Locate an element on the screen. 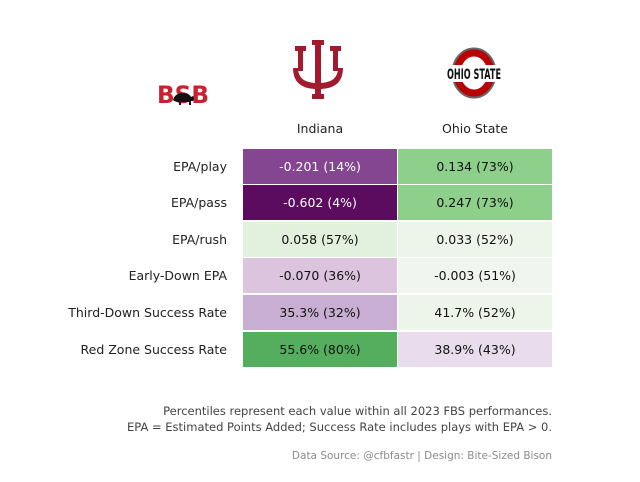 The height and width of the screenshot is (482, 640). cell-indiana-epa-pass: -0.602 (4%) is located at coordinates (320, 202).